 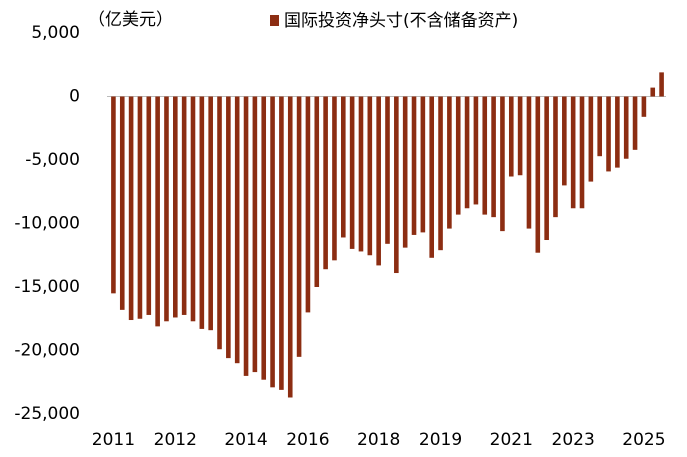 What do you see at coordinates (511, 440) in the screenshot?
I see `x-tick-label: 2021` at bounding box center [511, 440].